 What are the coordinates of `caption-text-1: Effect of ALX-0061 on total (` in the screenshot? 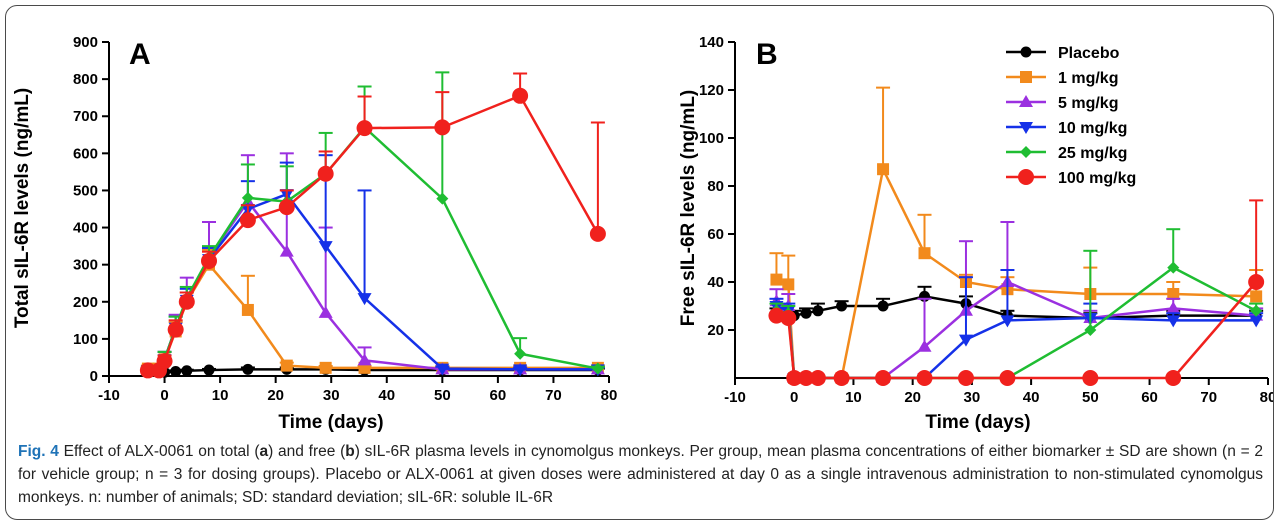 It's located at (159, 451).